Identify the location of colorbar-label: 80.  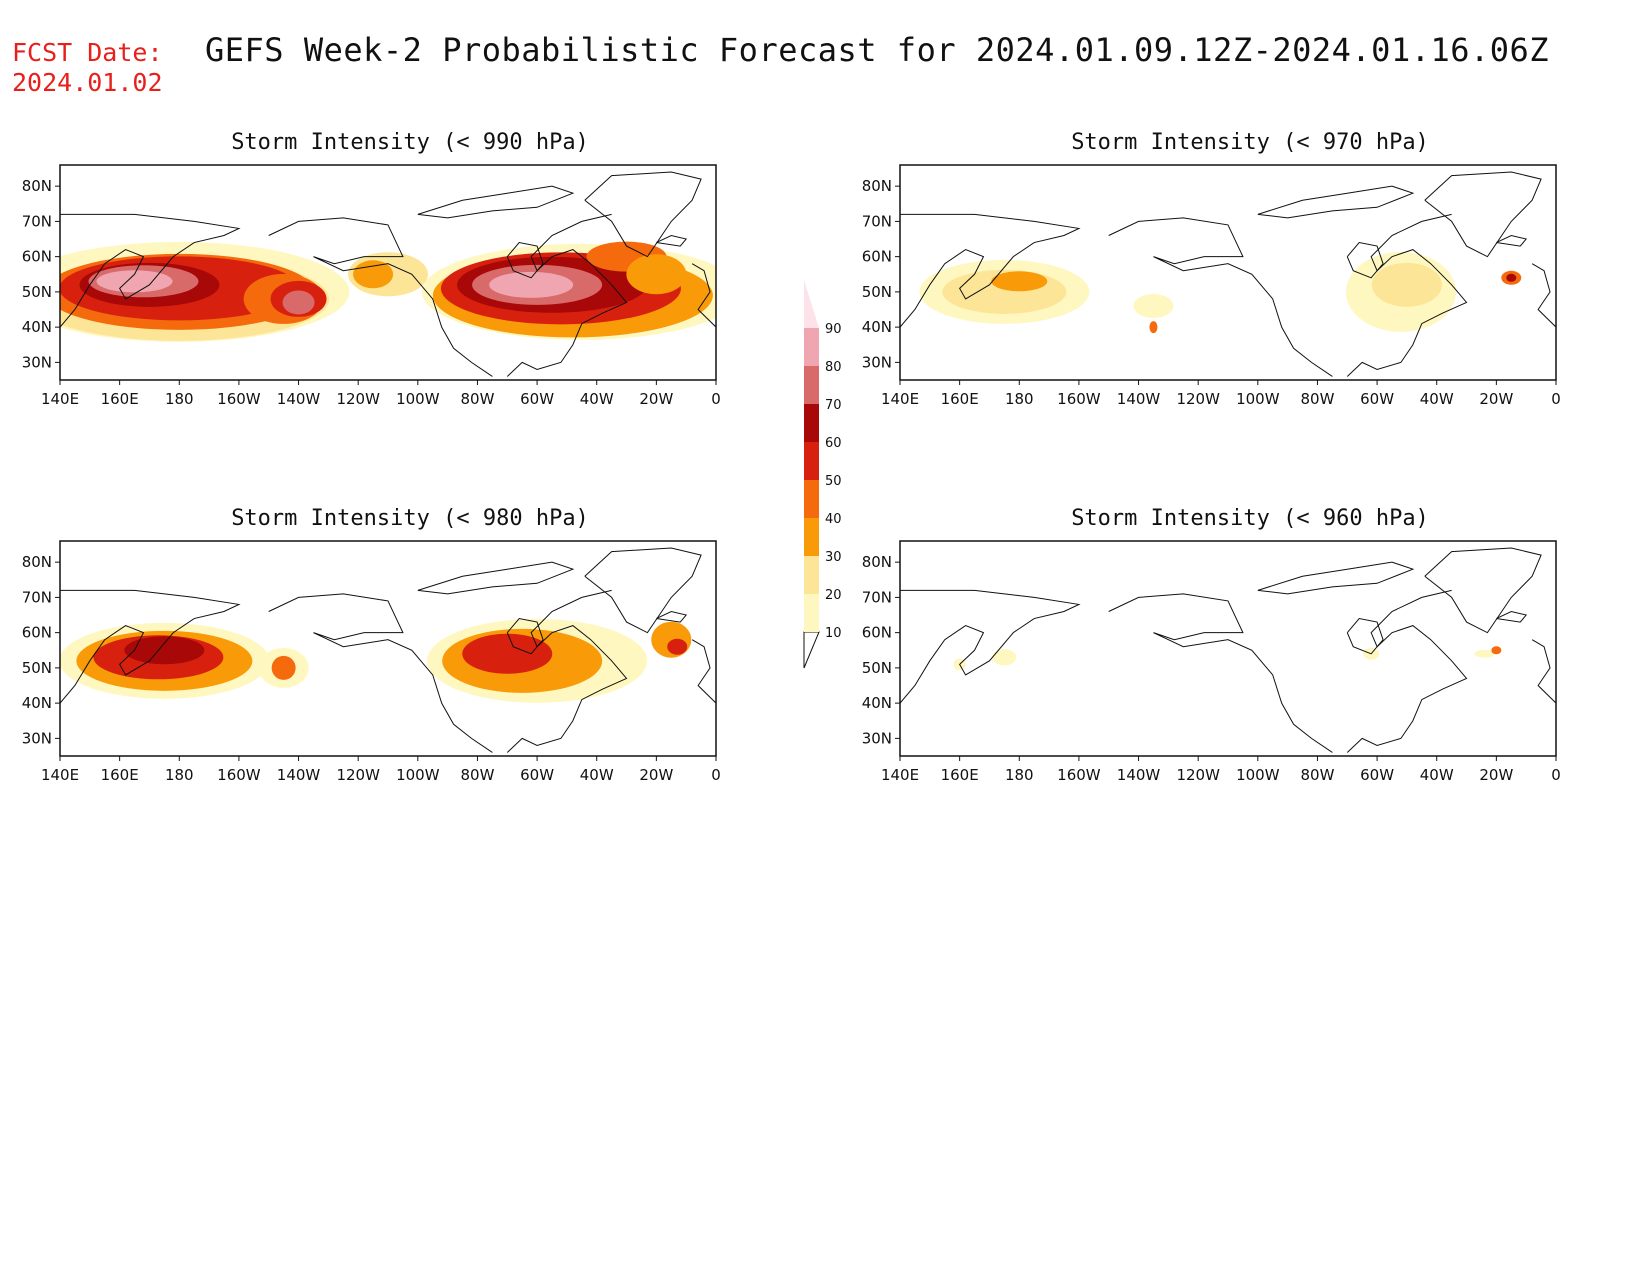
(833, 367).